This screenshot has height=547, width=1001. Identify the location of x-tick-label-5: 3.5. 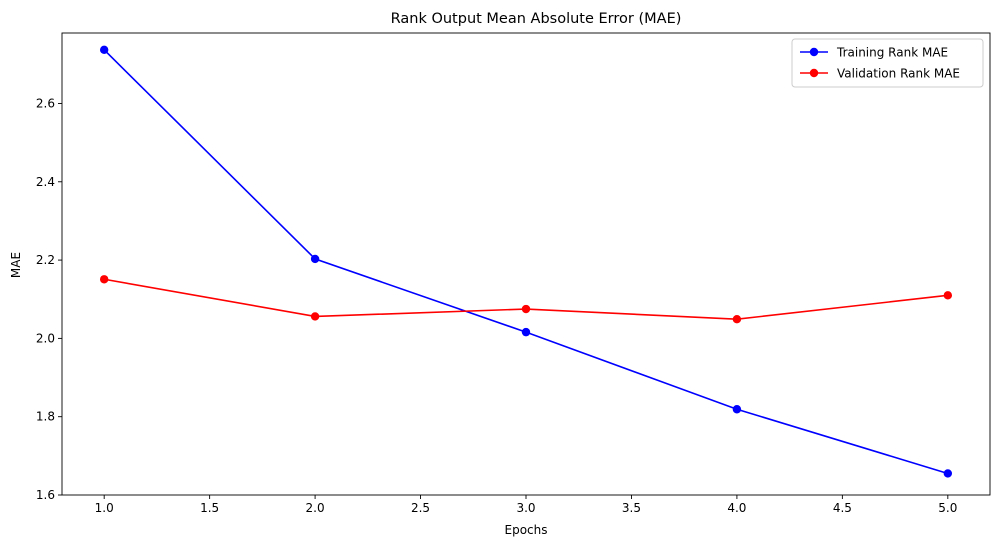
(631, 508).